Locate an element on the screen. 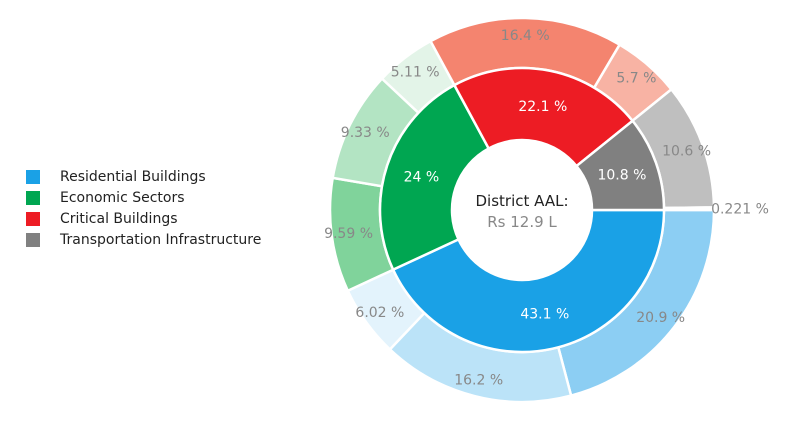  outer-slice-label-5: 5.11 % is located at coordinates (415, 72).